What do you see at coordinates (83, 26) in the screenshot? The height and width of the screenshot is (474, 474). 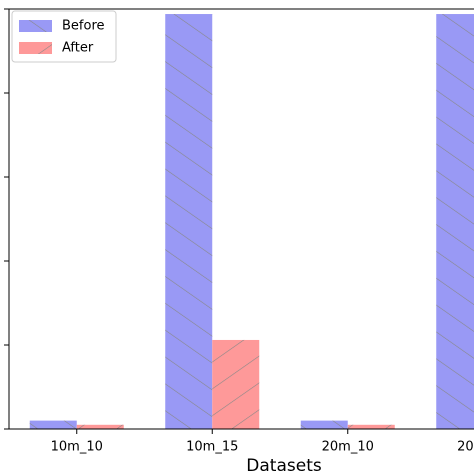 I see `legend-label: Before` at bounding box center [83, 26].